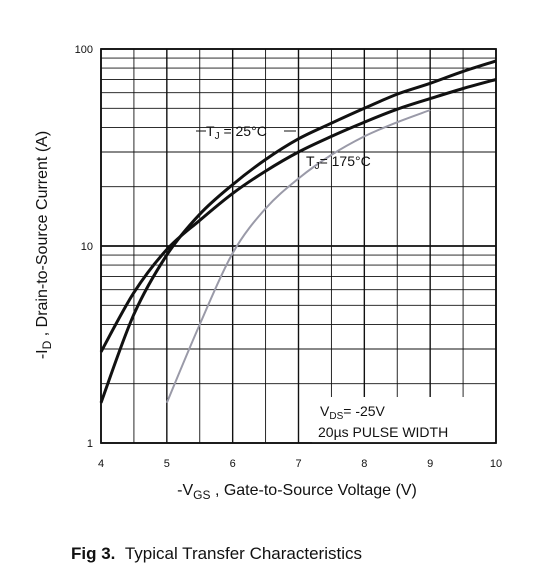 Image resolution: width=536 pixels, height=588 pixels. What do you see at coordinates (496, 464) in the screenshot?
I see `x-tick-label: 10` at bounding box center [496, 464].